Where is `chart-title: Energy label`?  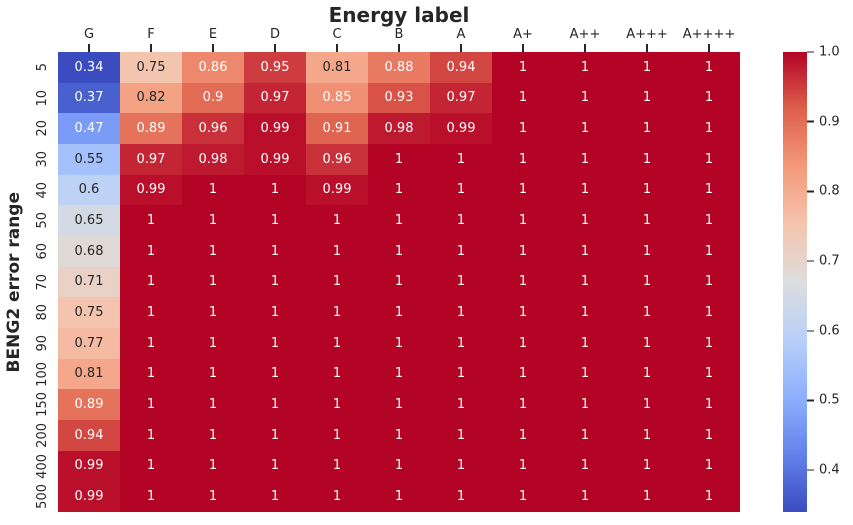
chart-title: Energy label is located at coordinates (399, 15).